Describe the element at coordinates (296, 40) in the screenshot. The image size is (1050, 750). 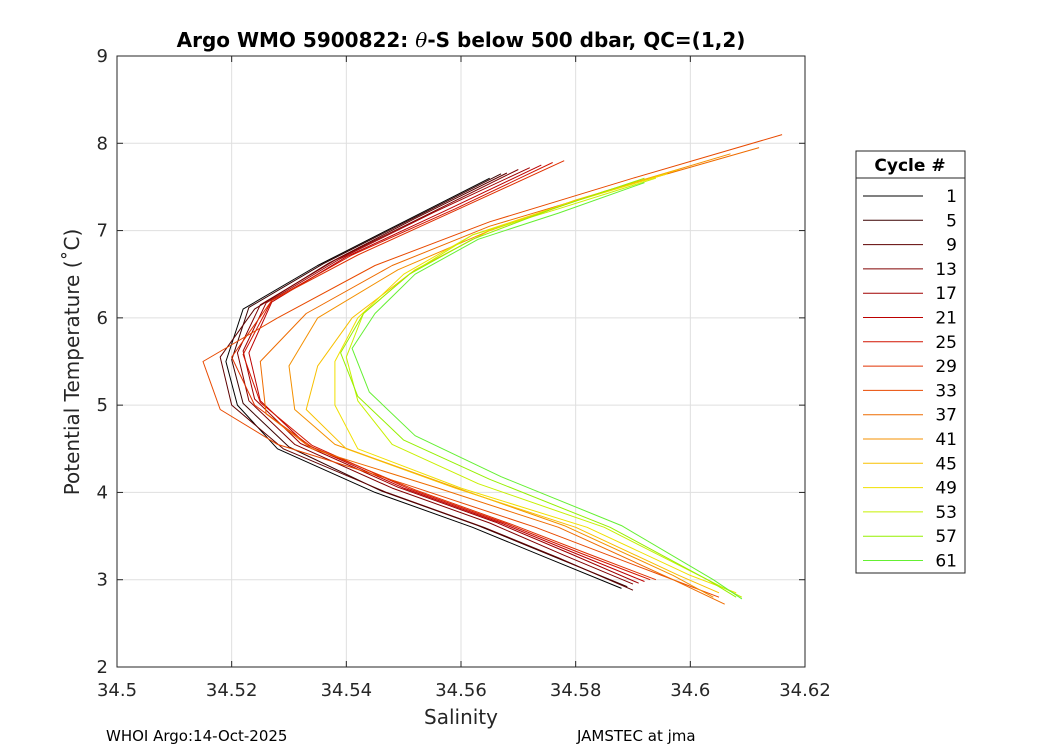
I see `chart-title-prefix: Argo WMO 5900822:` at that location.